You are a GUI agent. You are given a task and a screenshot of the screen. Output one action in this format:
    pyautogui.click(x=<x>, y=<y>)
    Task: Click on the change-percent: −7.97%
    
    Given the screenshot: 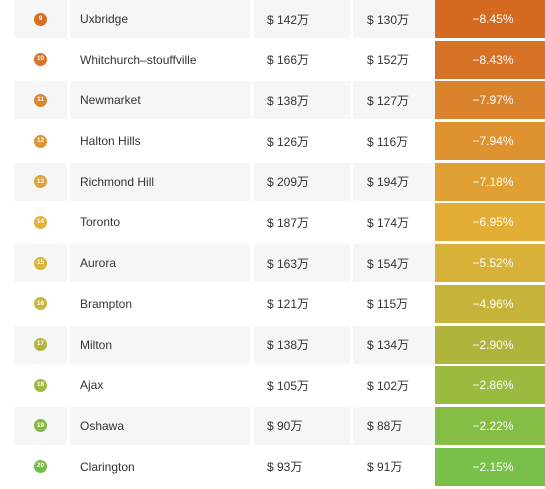 What is the action you would take?
    pyautogui.click(x=490, y=100)
    